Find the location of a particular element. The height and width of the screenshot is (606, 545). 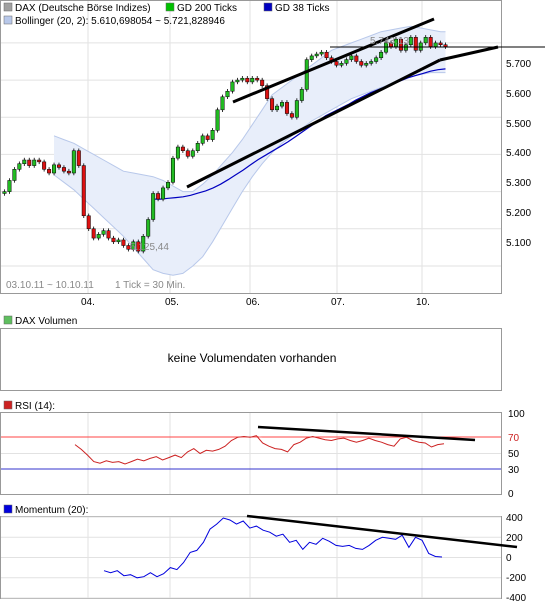

momentum-y-axis: 400 200 0 -200 -400 is located at coordinates (516, 558).